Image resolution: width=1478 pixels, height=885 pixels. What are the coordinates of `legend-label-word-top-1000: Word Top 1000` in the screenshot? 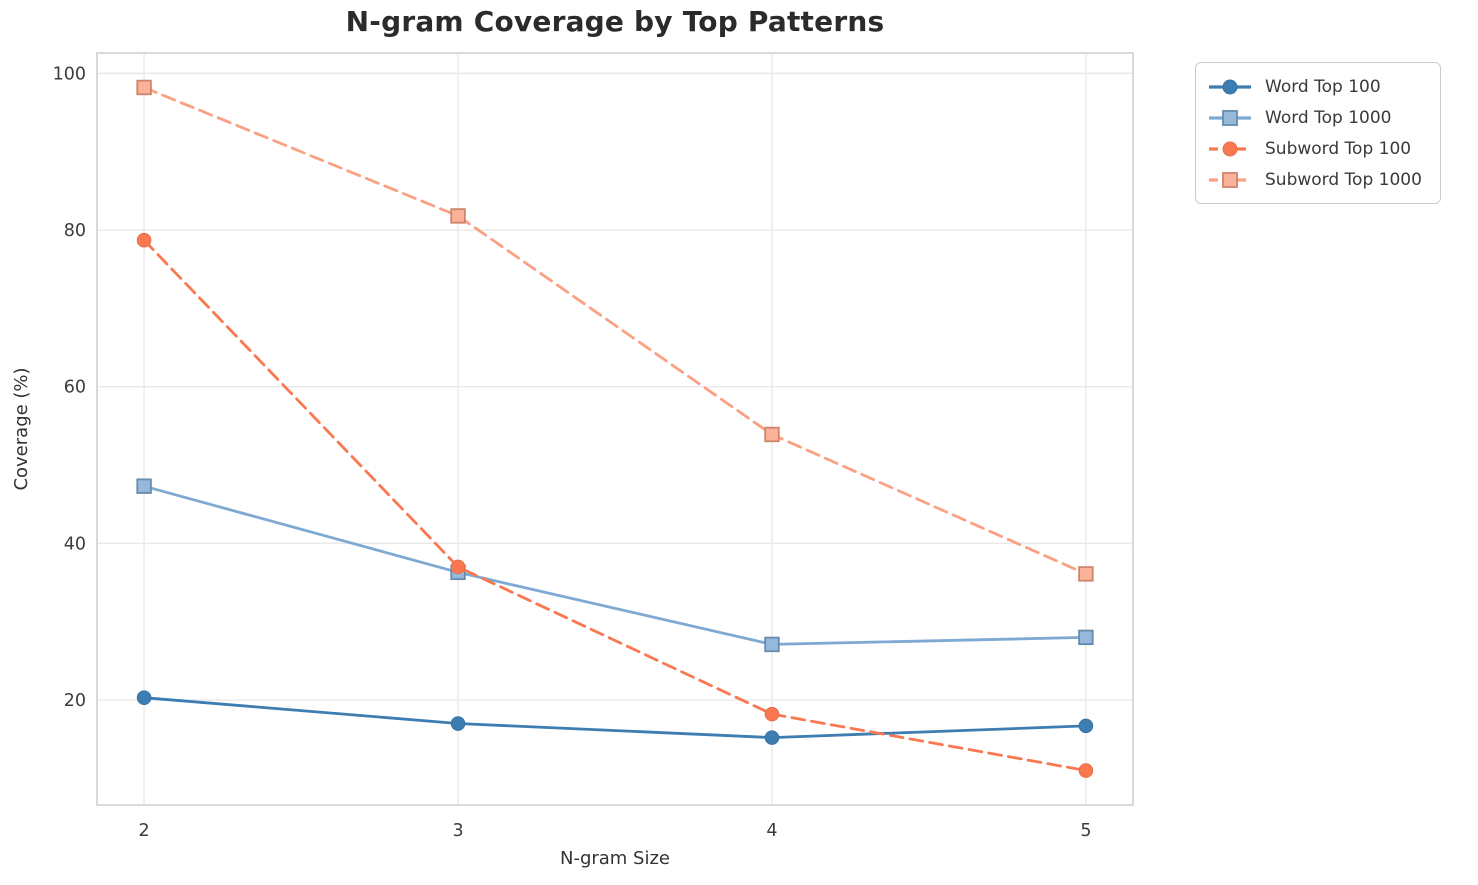 It's located at (1328, 117).